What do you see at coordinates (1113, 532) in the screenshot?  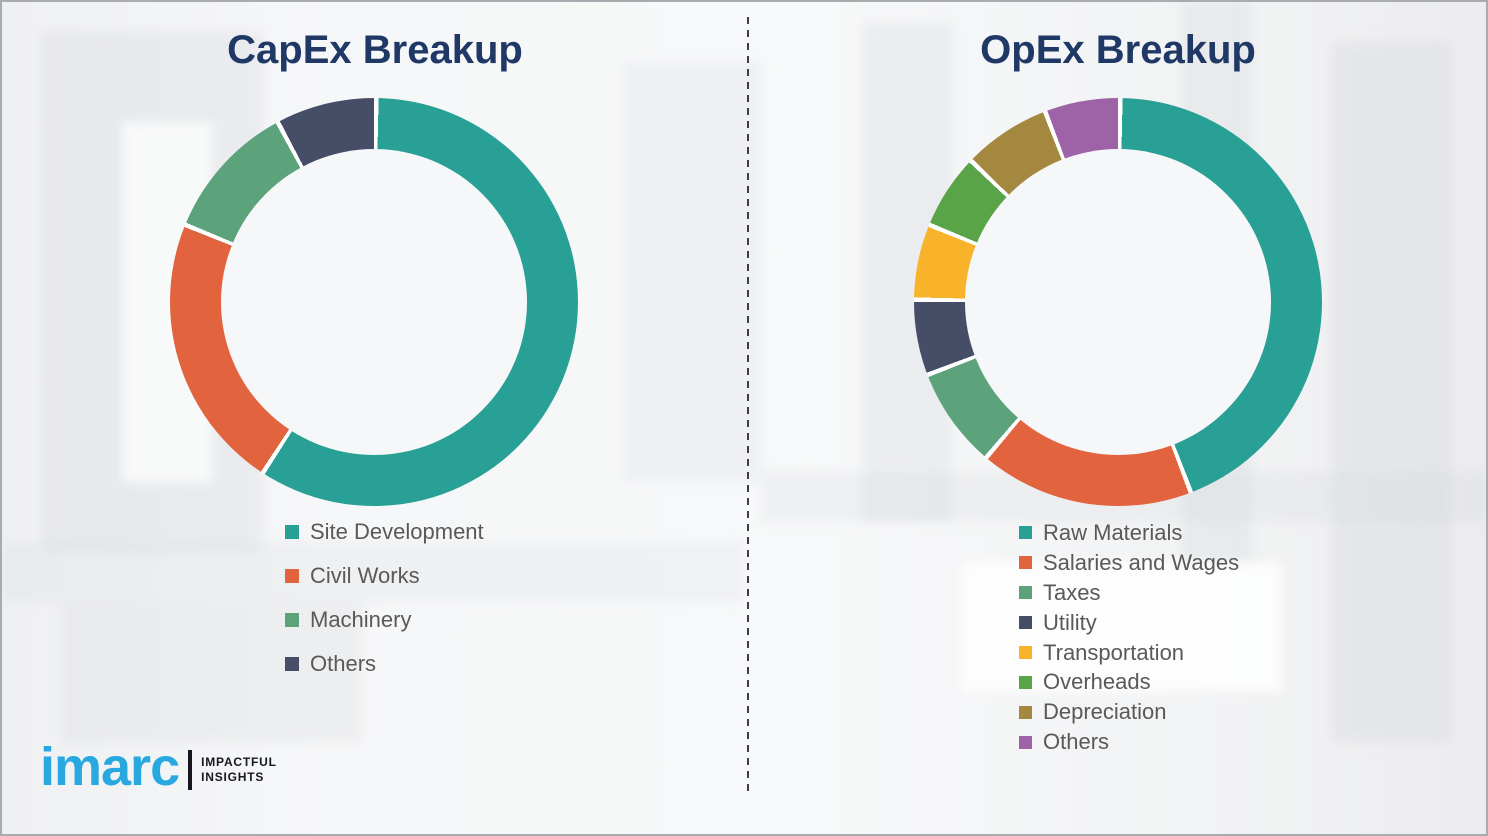 I see `legend-label: Raw Materials` at bounding box center [1113, 532].